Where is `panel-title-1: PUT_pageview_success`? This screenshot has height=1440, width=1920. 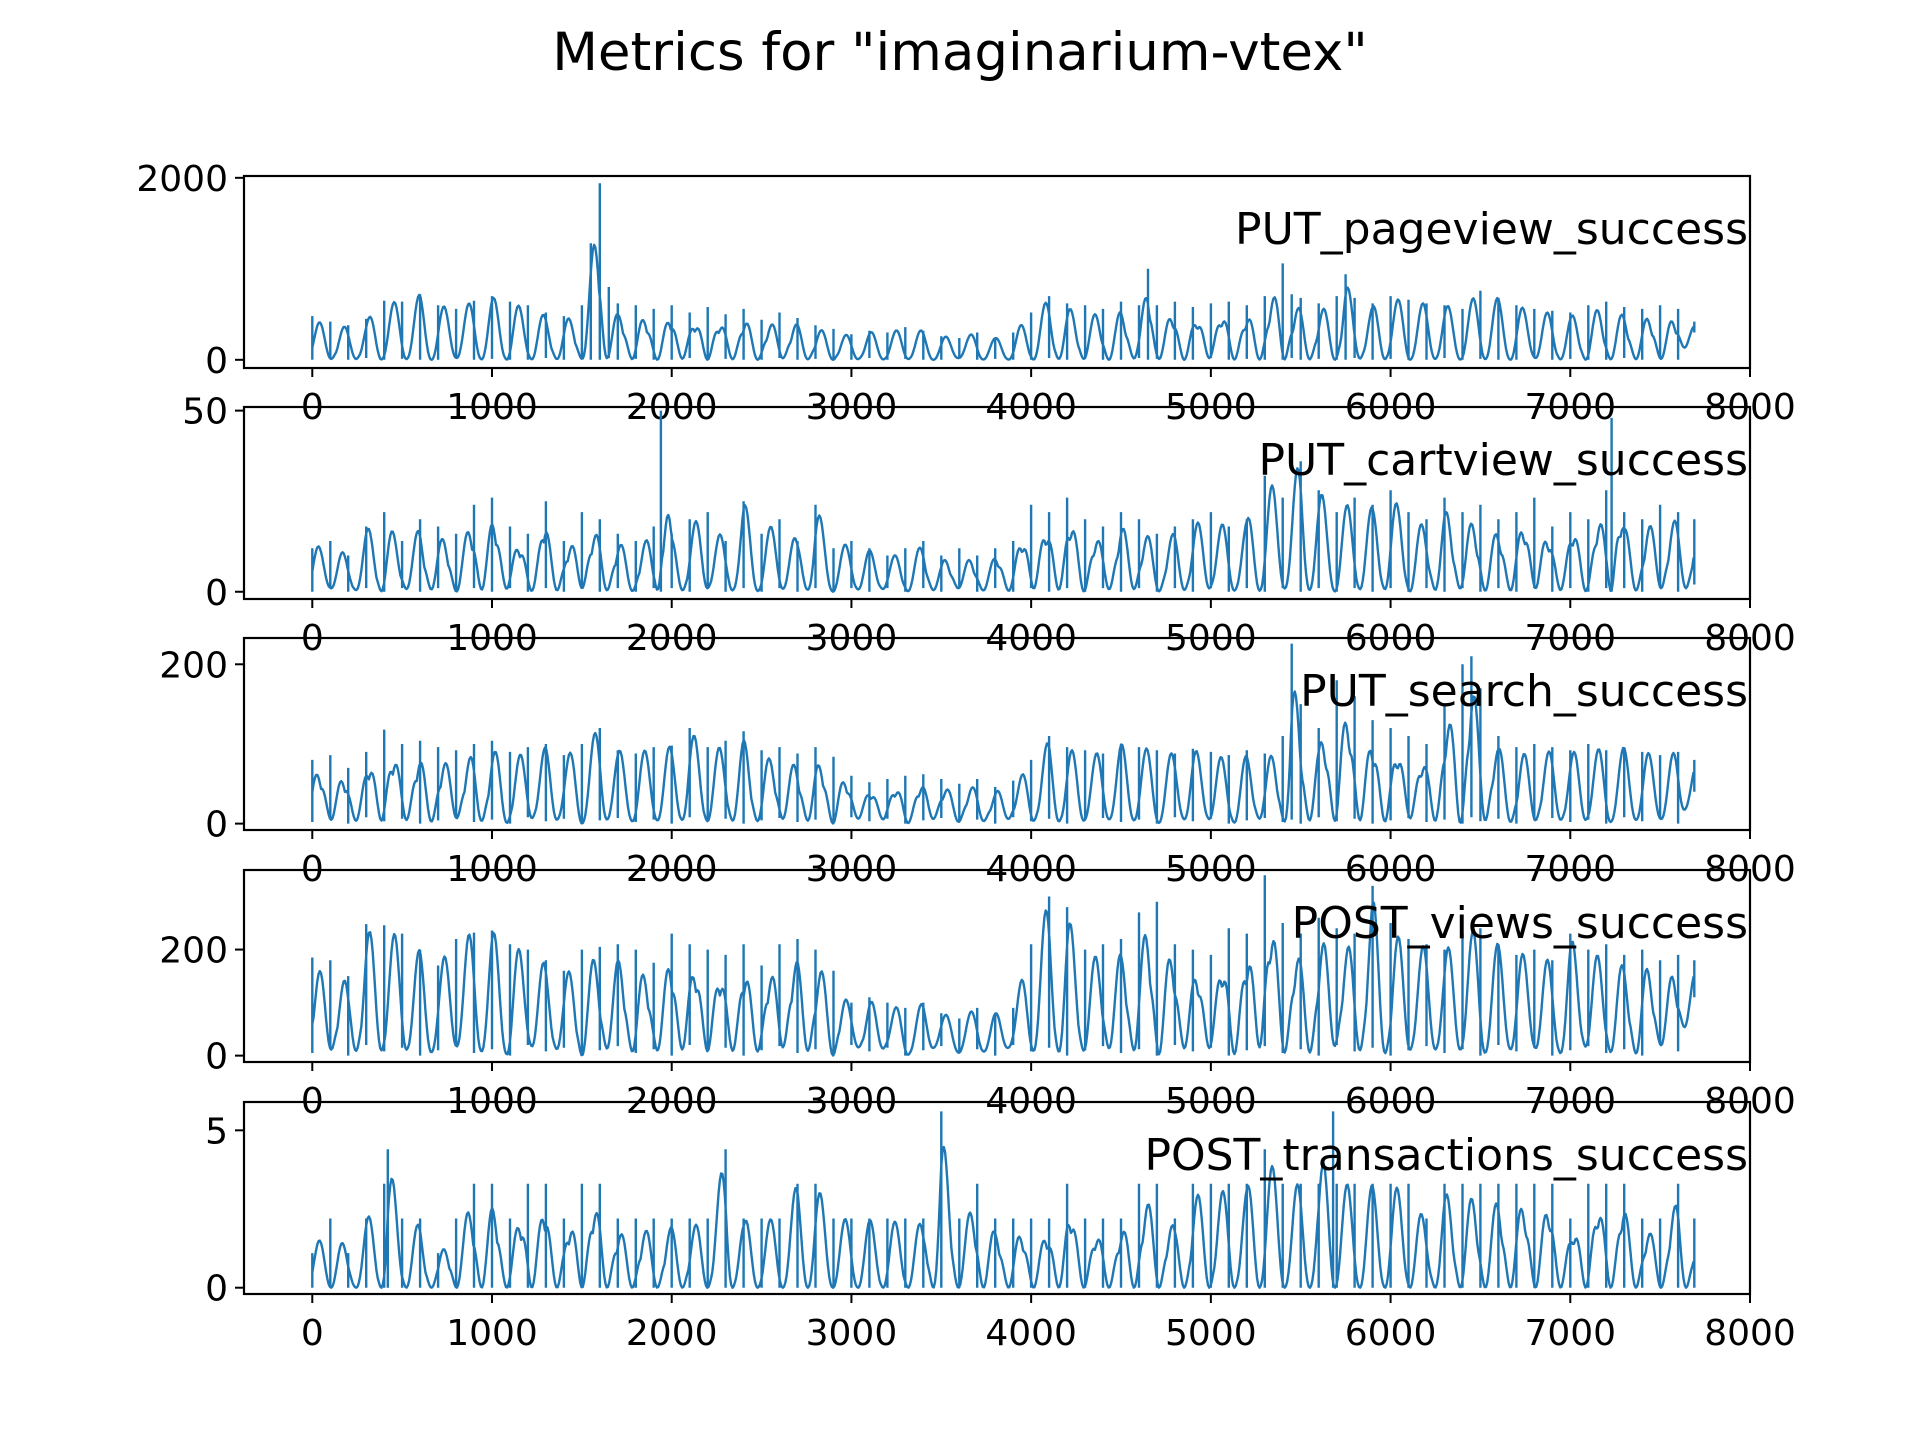 panel-title-1: PUT_pageview_success is located at coordinates (1491, 229).